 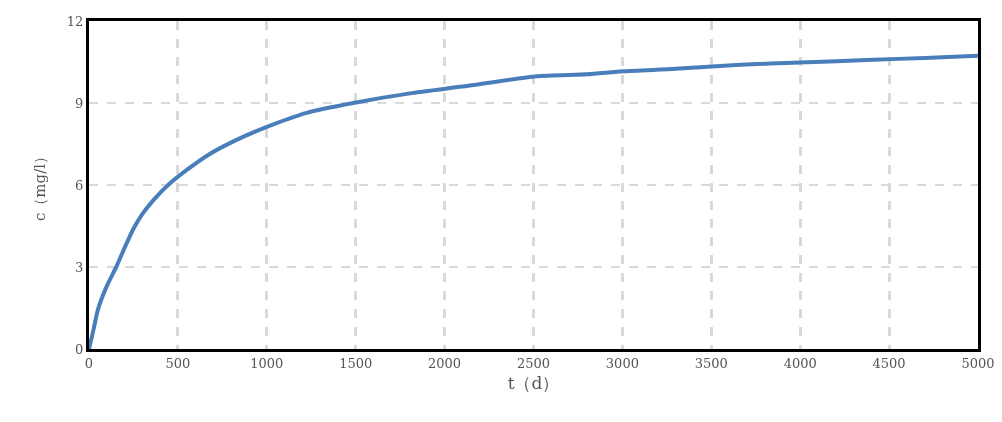 What do you see at coordinates (800, 363) in the screenshot?
I see `x-tick-label: 4000` at bounding box center [800, 363].